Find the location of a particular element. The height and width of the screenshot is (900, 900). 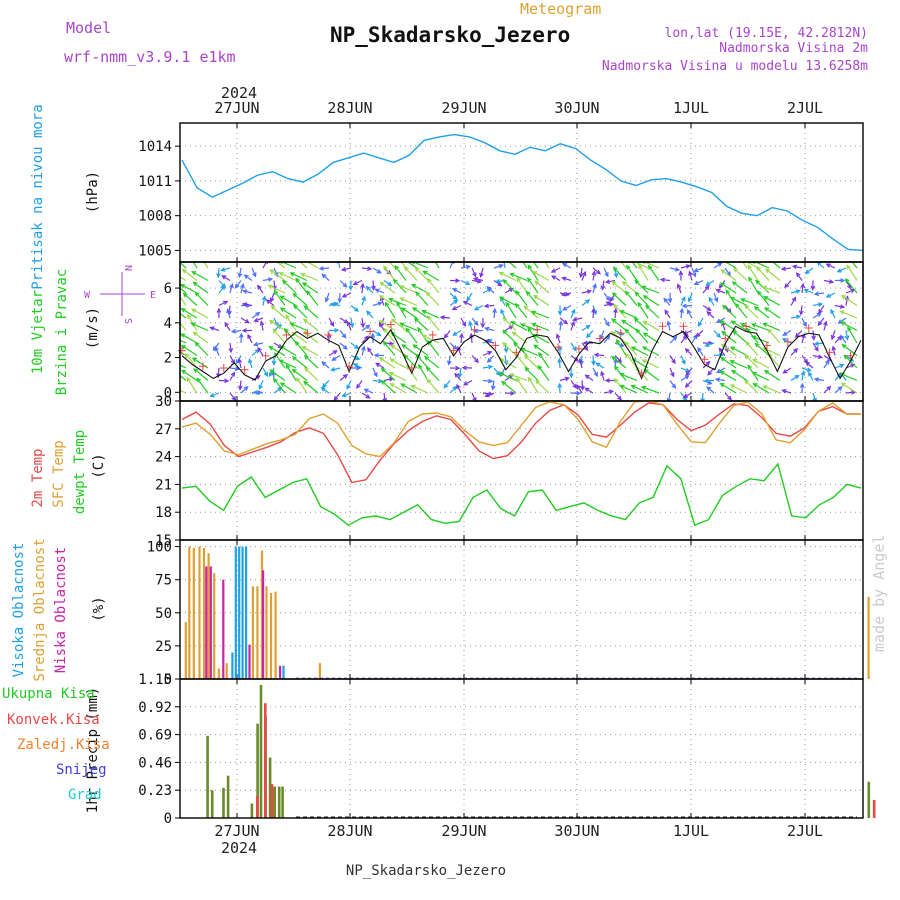

ytick-label-clouds-3: 75 is located at coordinates (163, 581).